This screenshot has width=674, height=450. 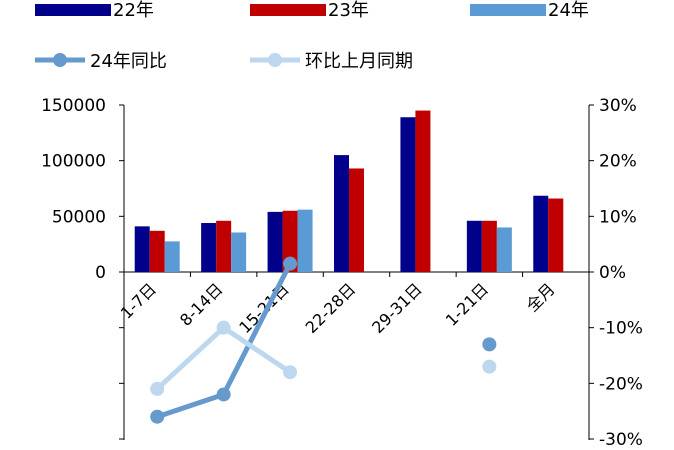 What do you see at coordinates (331, 308) in the screenshot?
I see `x-tick-label: 22-28日` at bounding box center [331, 308].